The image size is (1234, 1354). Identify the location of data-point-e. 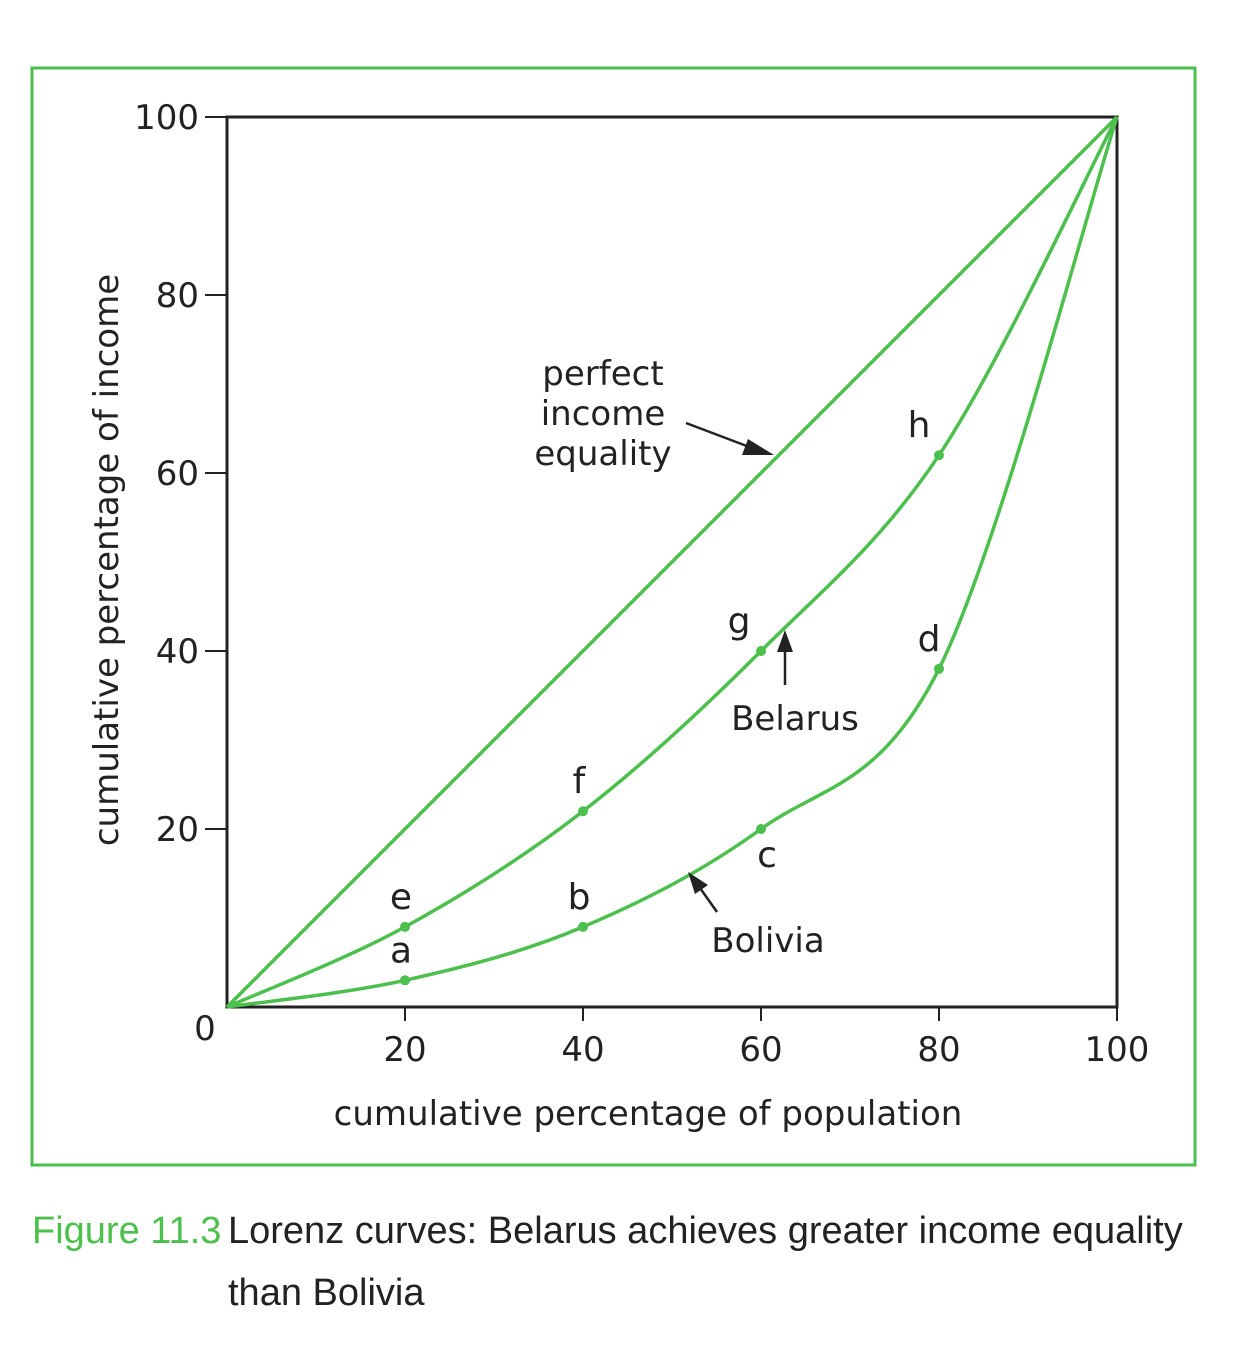
(405, 926).